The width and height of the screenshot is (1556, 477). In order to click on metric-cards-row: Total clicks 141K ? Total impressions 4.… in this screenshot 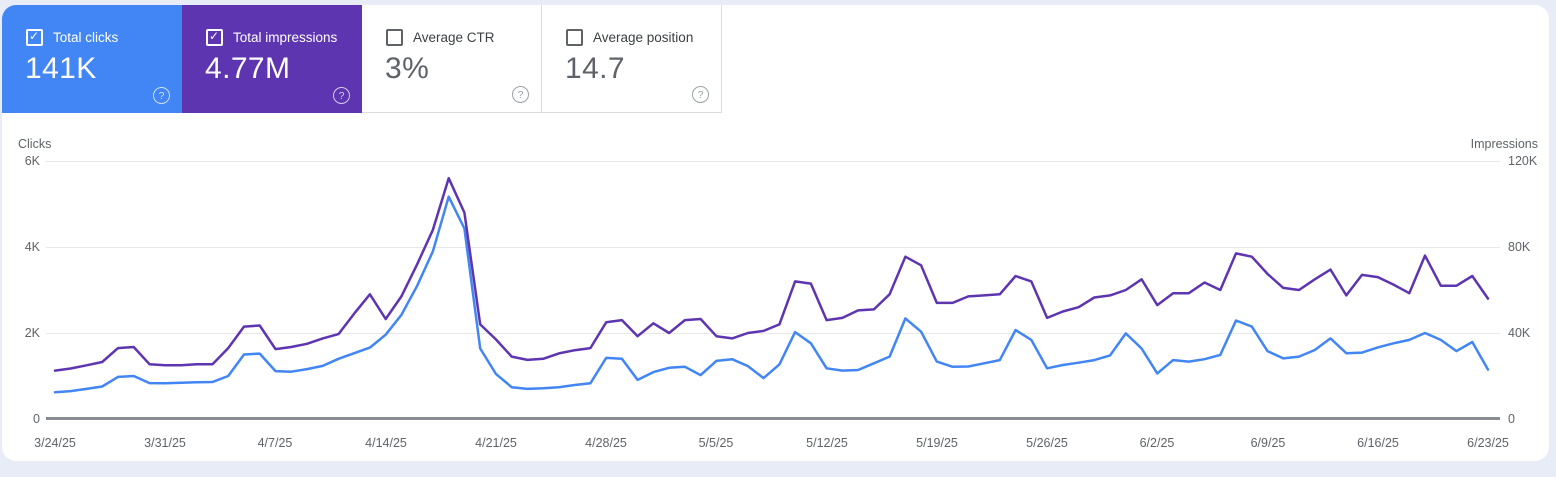, I will do `click(362, 59)`.